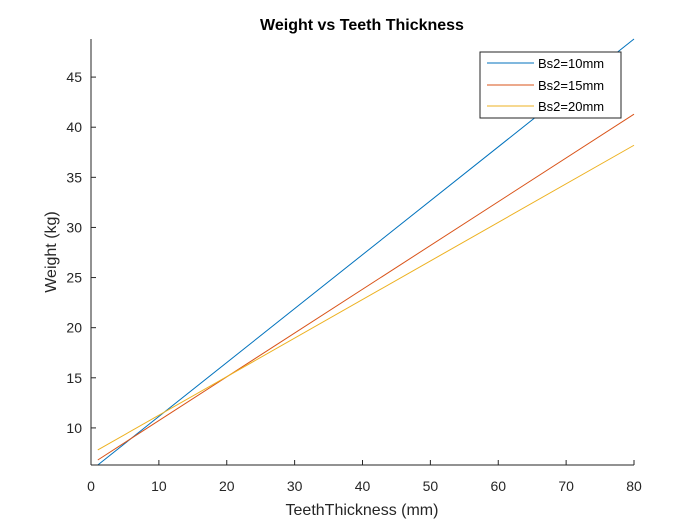 This screenshot has height=525, width=700. I want to click on chart-title: Weight vs Teeth Thickness, so click(362, 25).